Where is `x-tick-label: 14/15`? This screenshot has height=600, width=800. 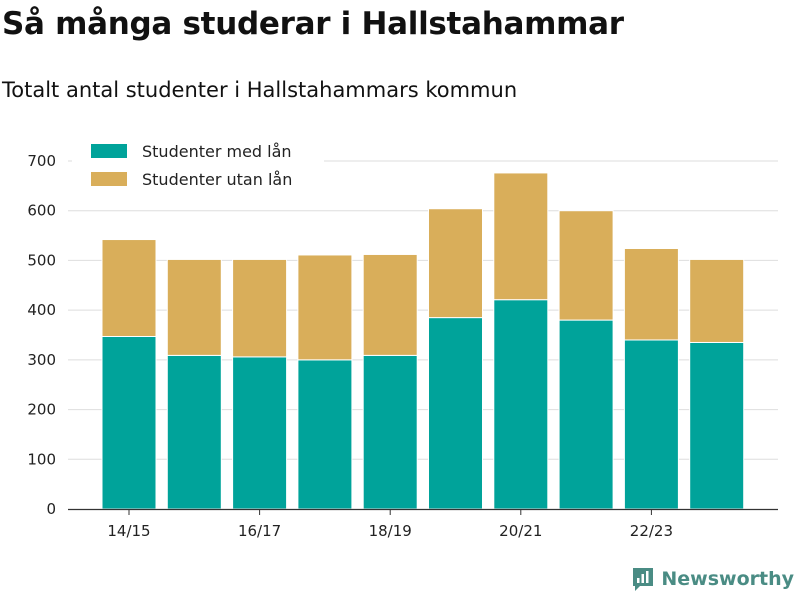
x-tick-label: 14/15 is located at coordinates (128, 531).